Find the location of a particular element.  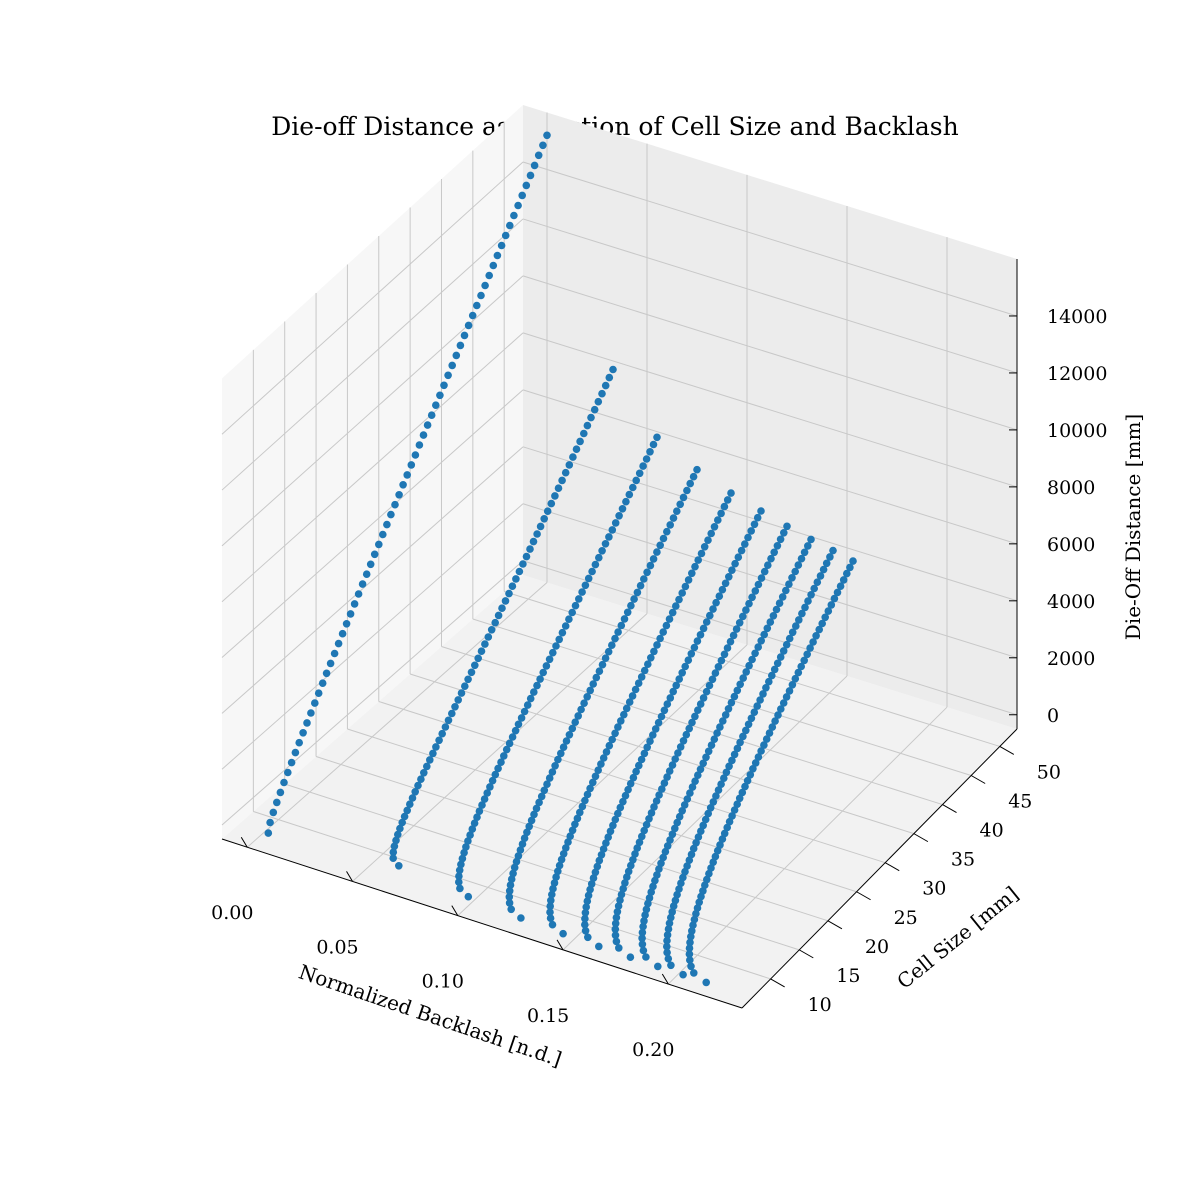

y-tick-label: 30 is located at coordinates (934, 889).